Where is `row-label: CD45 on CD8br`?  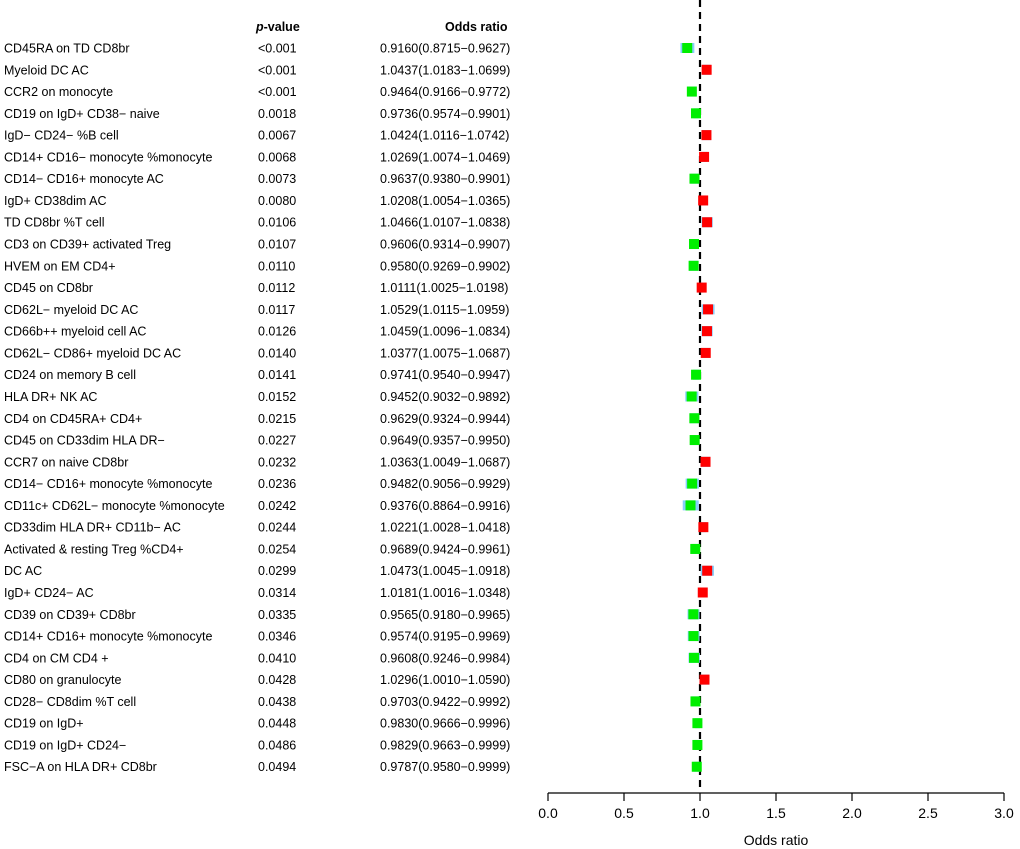 row-label: CD45 on CD8br is located at coordinates (48, 288).